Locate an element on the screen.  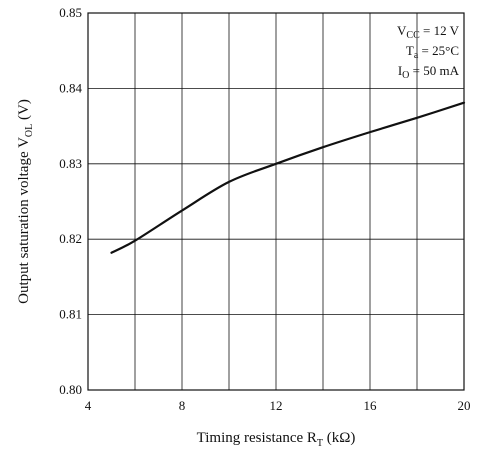
x-axis-title-unit: (kΩ) is located at coordinates (339, 438).